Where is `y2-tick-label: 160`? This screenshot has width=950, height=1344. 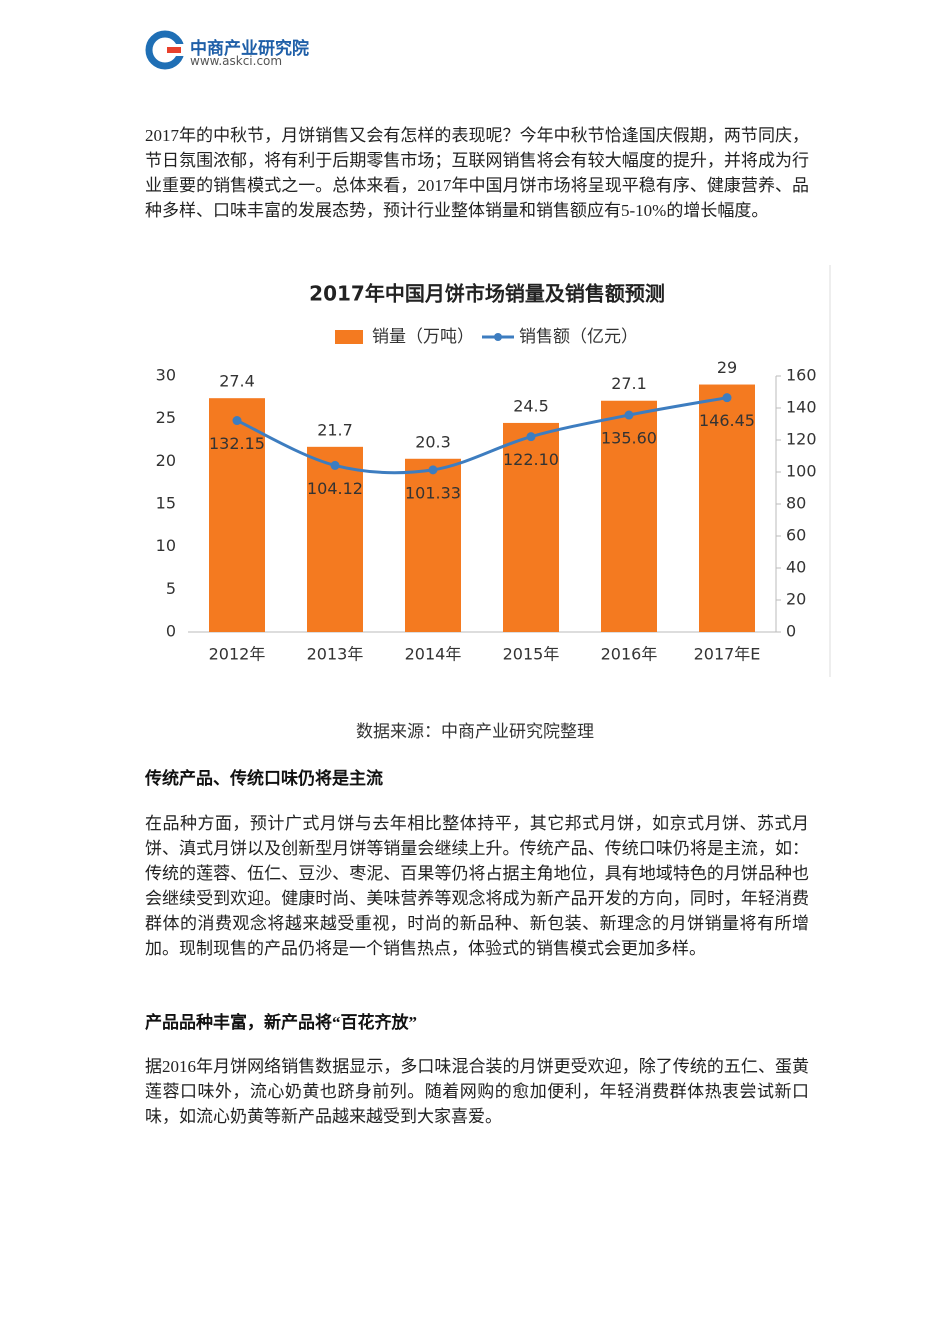
y2-tick-label: 160 is located at coordinates (801, 375).